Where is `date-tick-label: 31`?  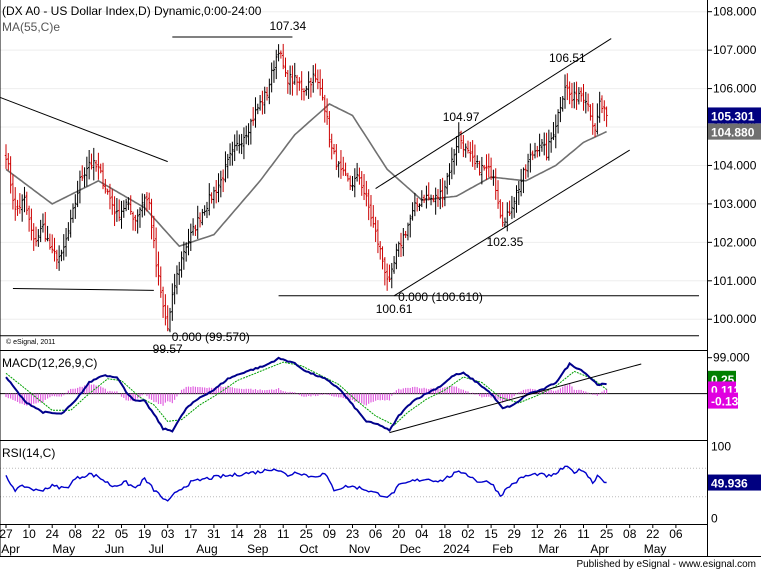
date-tick-label: 31 is located at coordinates (214, 534).